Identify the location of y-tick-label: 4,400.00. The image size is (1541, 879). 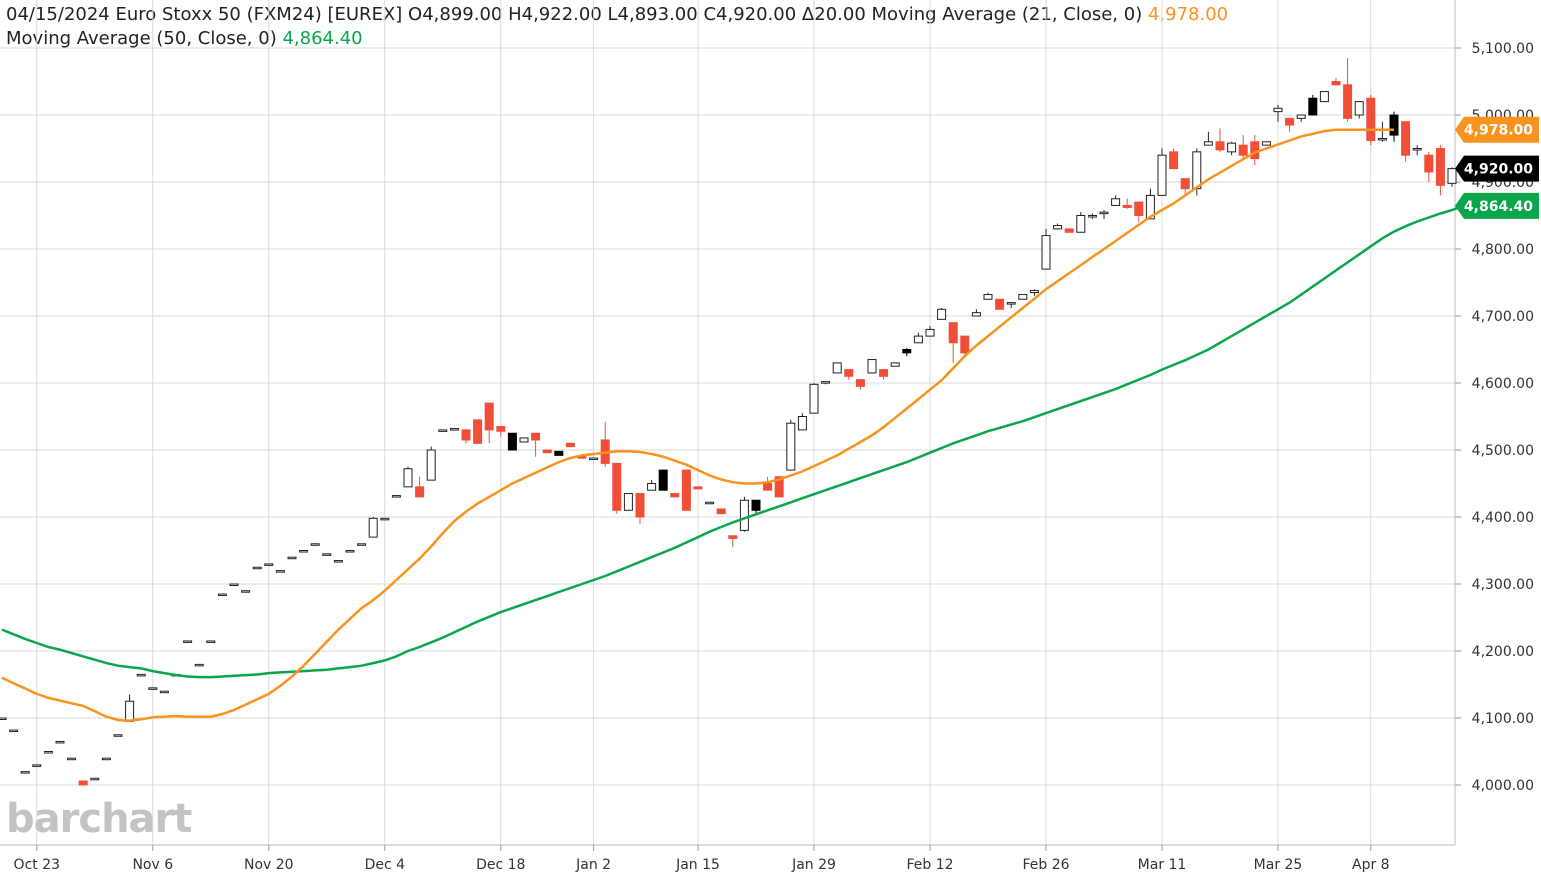
(1503, 518).